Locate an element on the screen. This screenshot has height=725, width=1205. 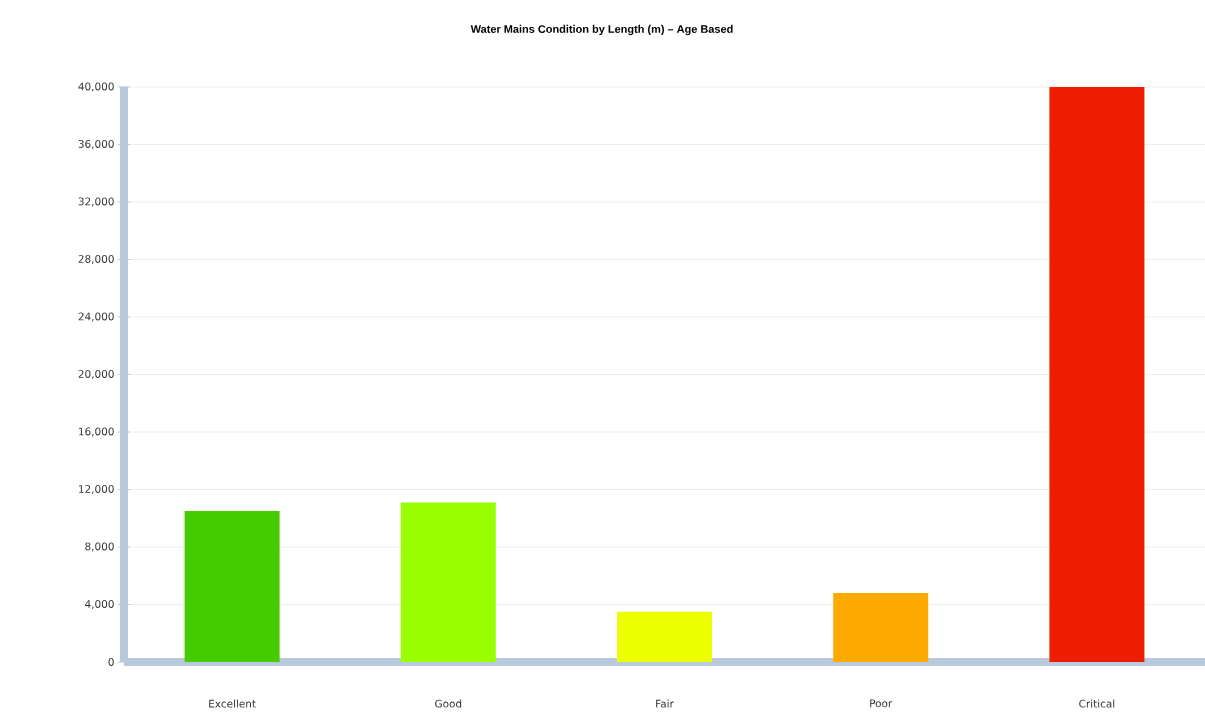
y-tick-label: 28,000 is located at coordinates (96, 259).